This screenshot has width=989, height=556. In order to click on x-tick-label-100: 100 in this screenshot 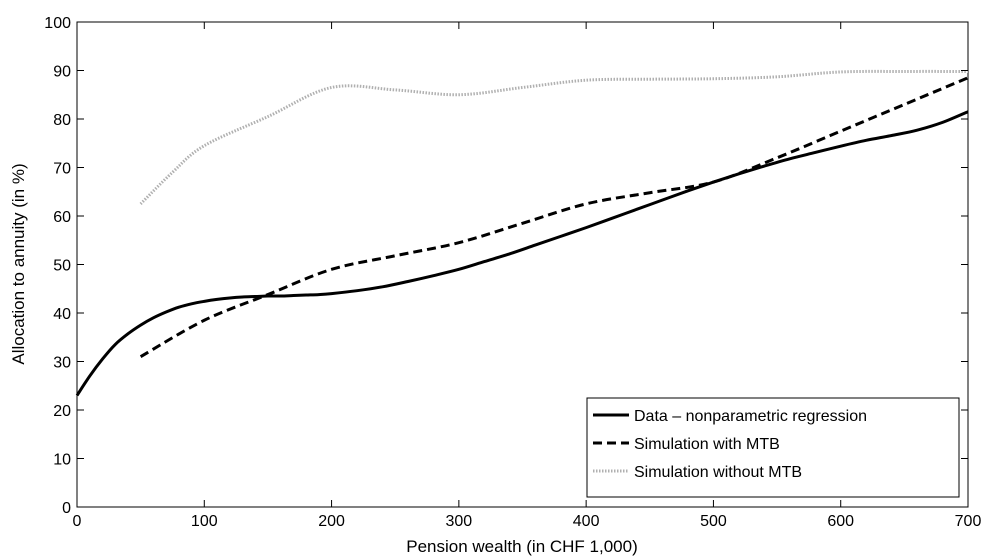, I will do `click(204, 521)`.